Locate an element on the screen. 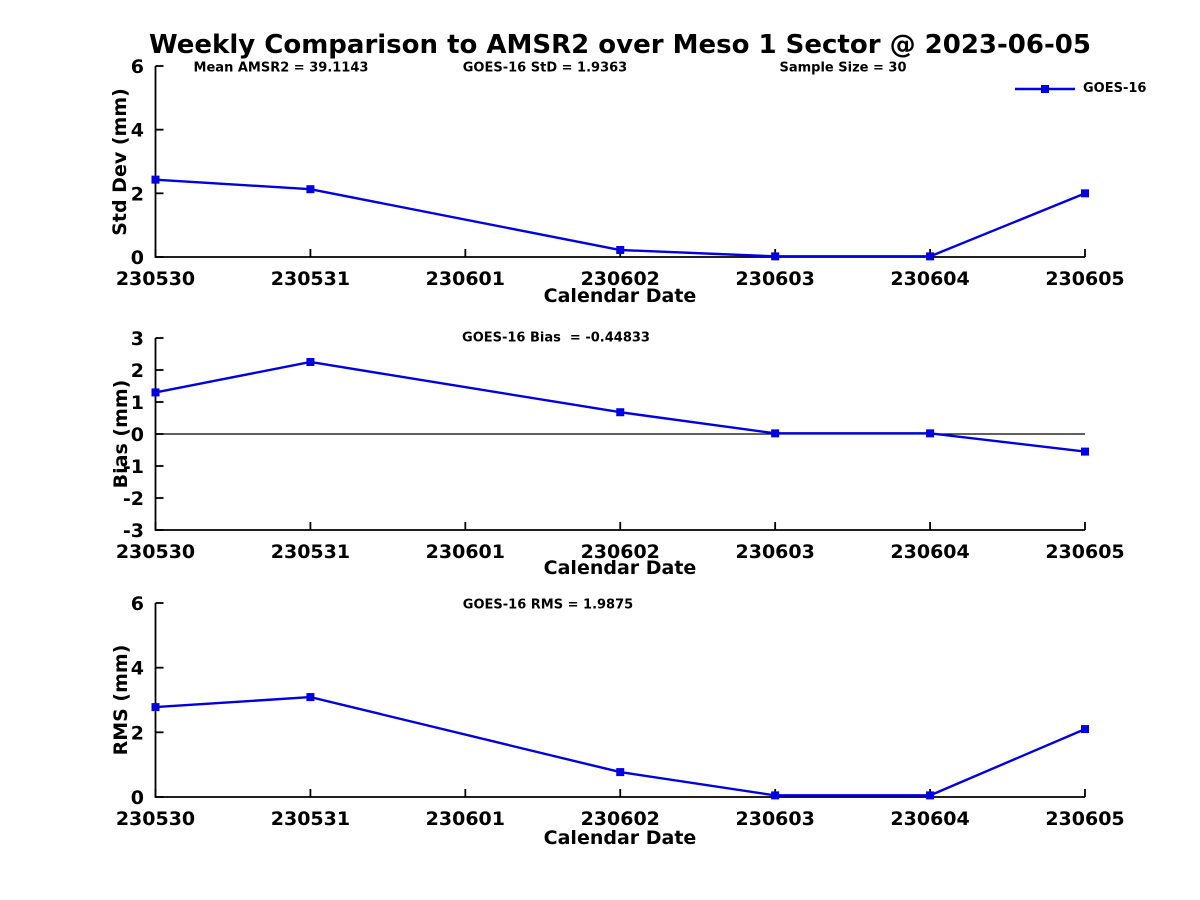  svg-text: 1 is located at coordinates (137, 403).